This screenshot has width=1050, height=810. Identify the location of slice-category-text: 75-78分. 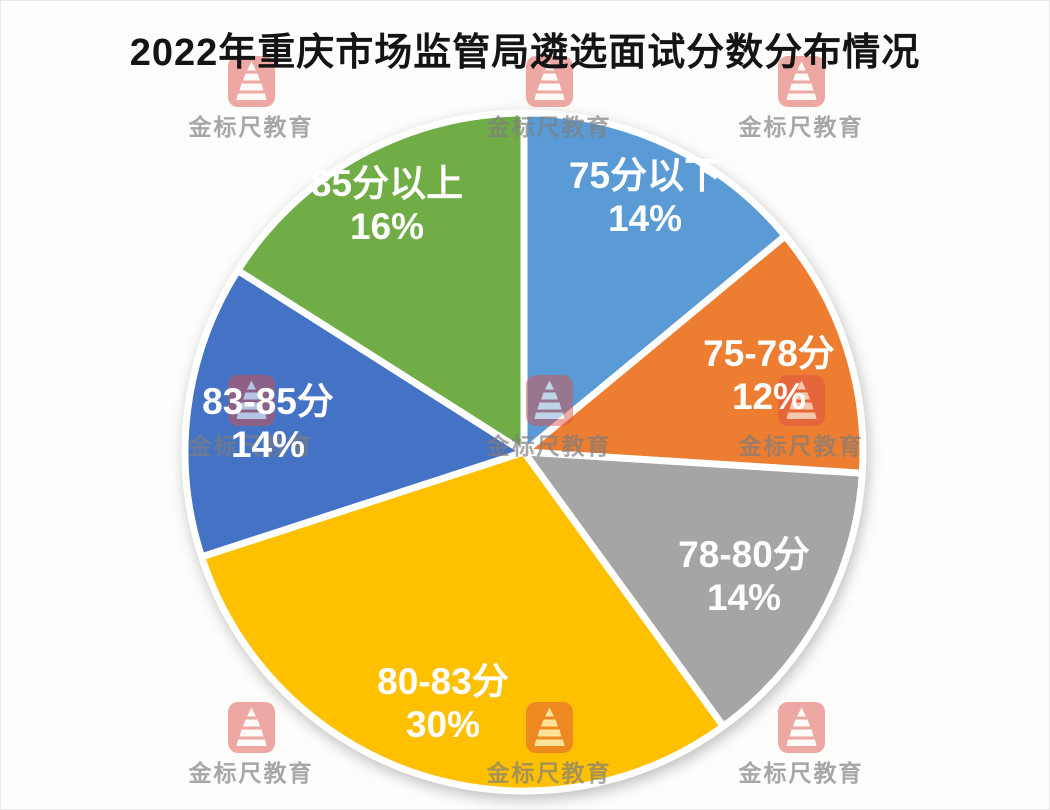
(769, 353).